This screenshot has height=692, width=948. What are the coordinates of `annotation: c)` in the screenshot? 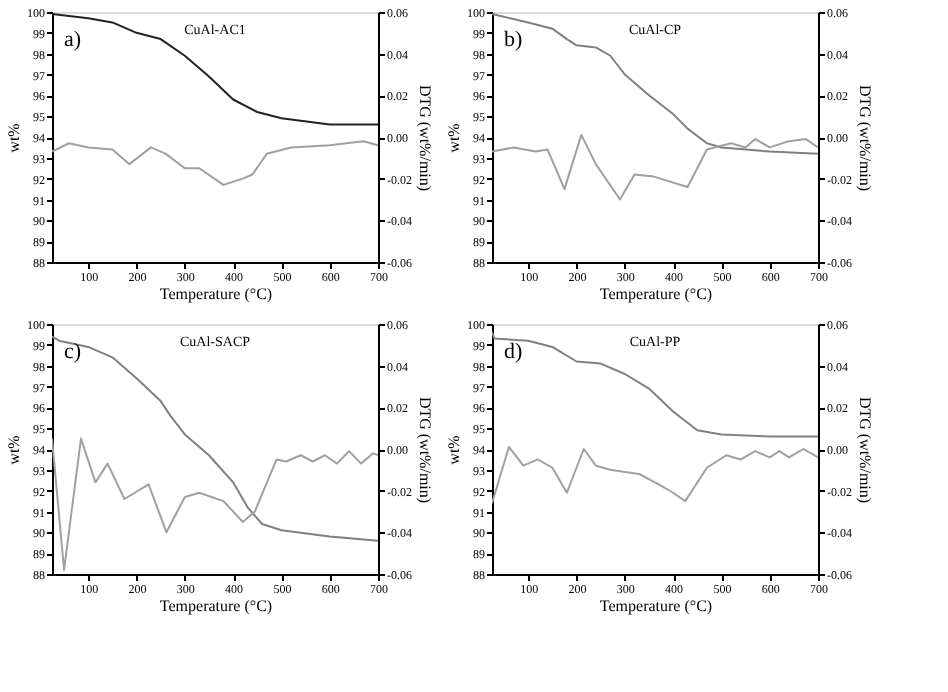 It's located at (73, 352).